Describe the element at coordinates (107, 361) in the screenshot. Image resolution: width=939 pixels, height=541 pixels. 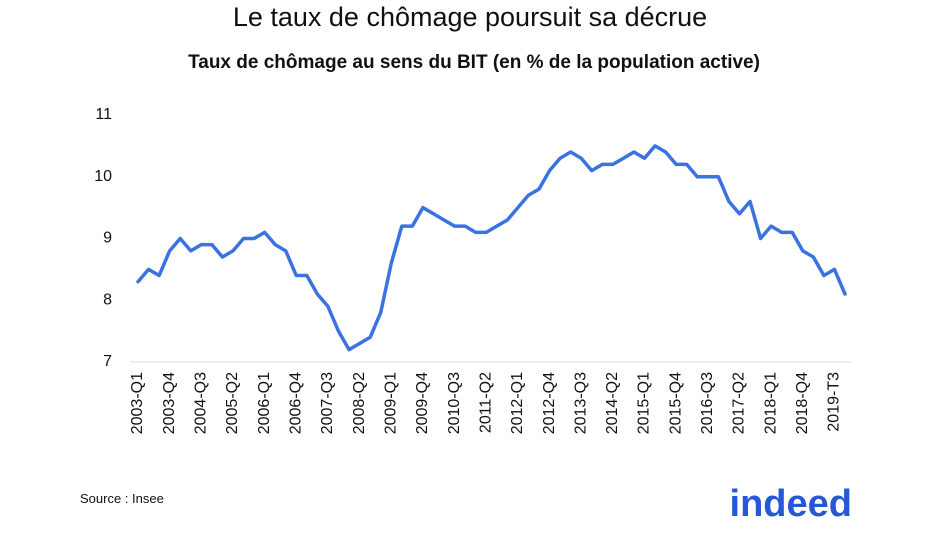
I see `y-tick-label: 7` at that location.